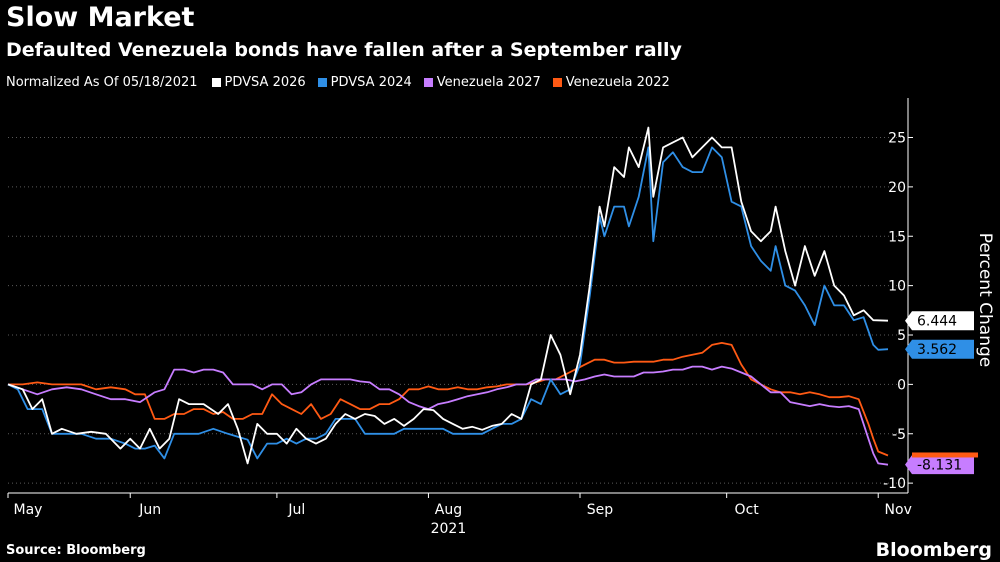 This screenshot has height=562, width=1000. Describe the element at coordinates (901, 336) in the screenshot. I see `y-tick-label-5: 5` at that location.